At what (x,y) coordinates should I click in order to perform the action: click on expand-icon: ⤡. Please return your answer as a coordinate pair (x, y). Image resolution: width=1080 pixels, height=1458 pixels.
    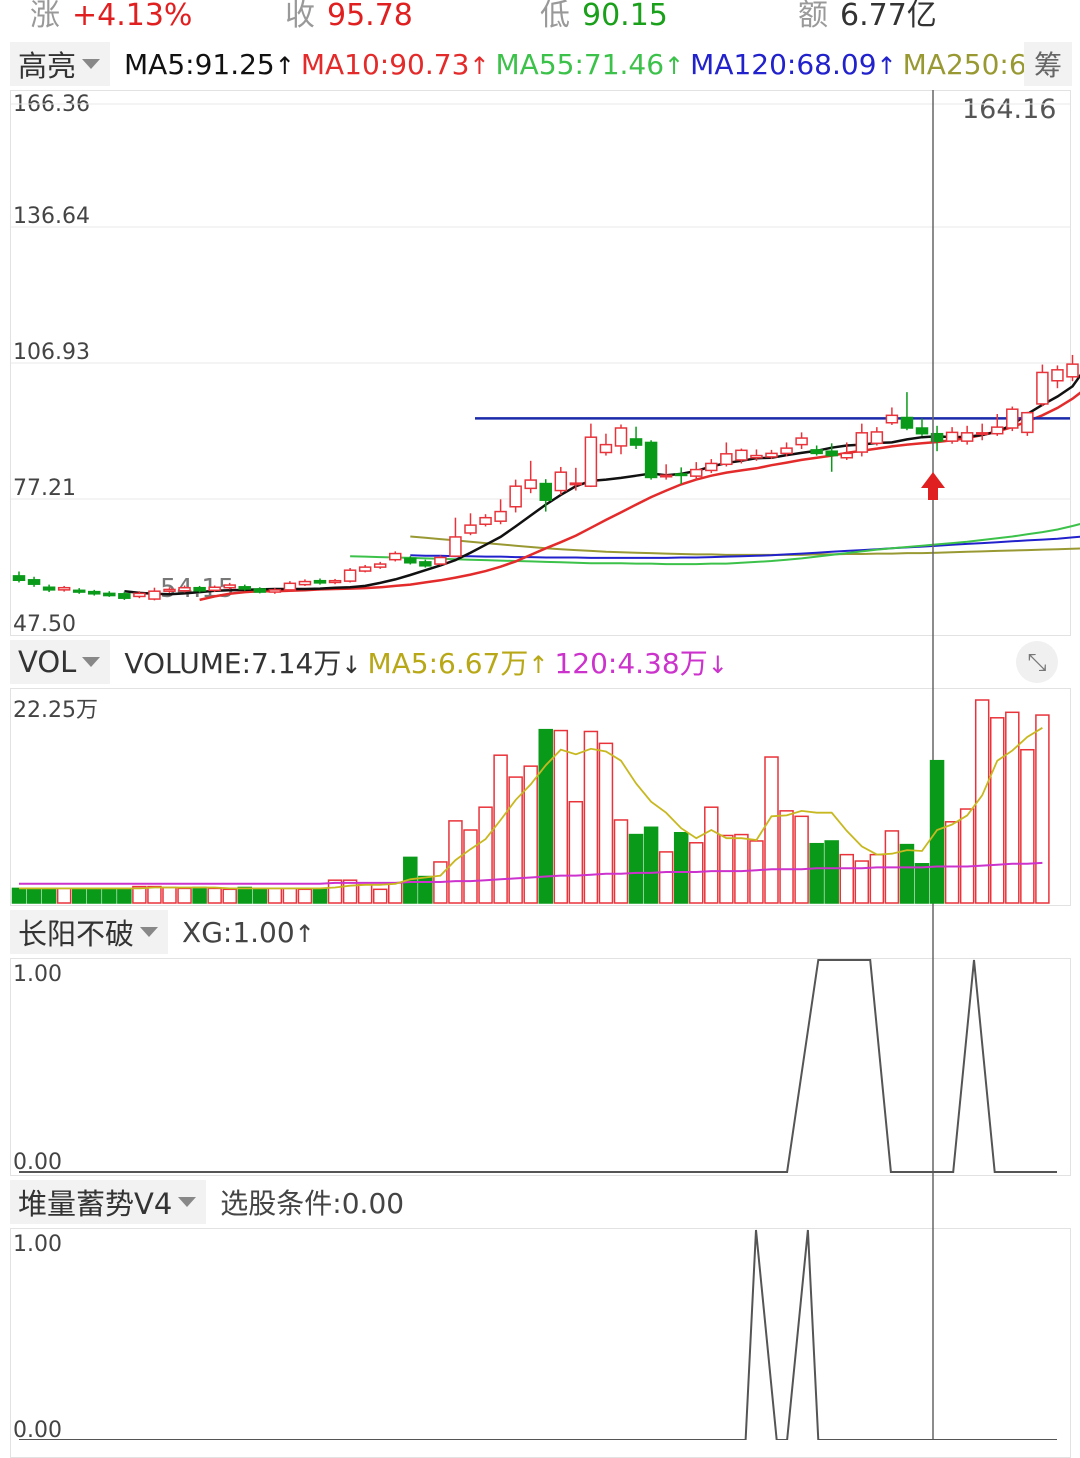
    Looking at the image, I should click on (1037, 662).